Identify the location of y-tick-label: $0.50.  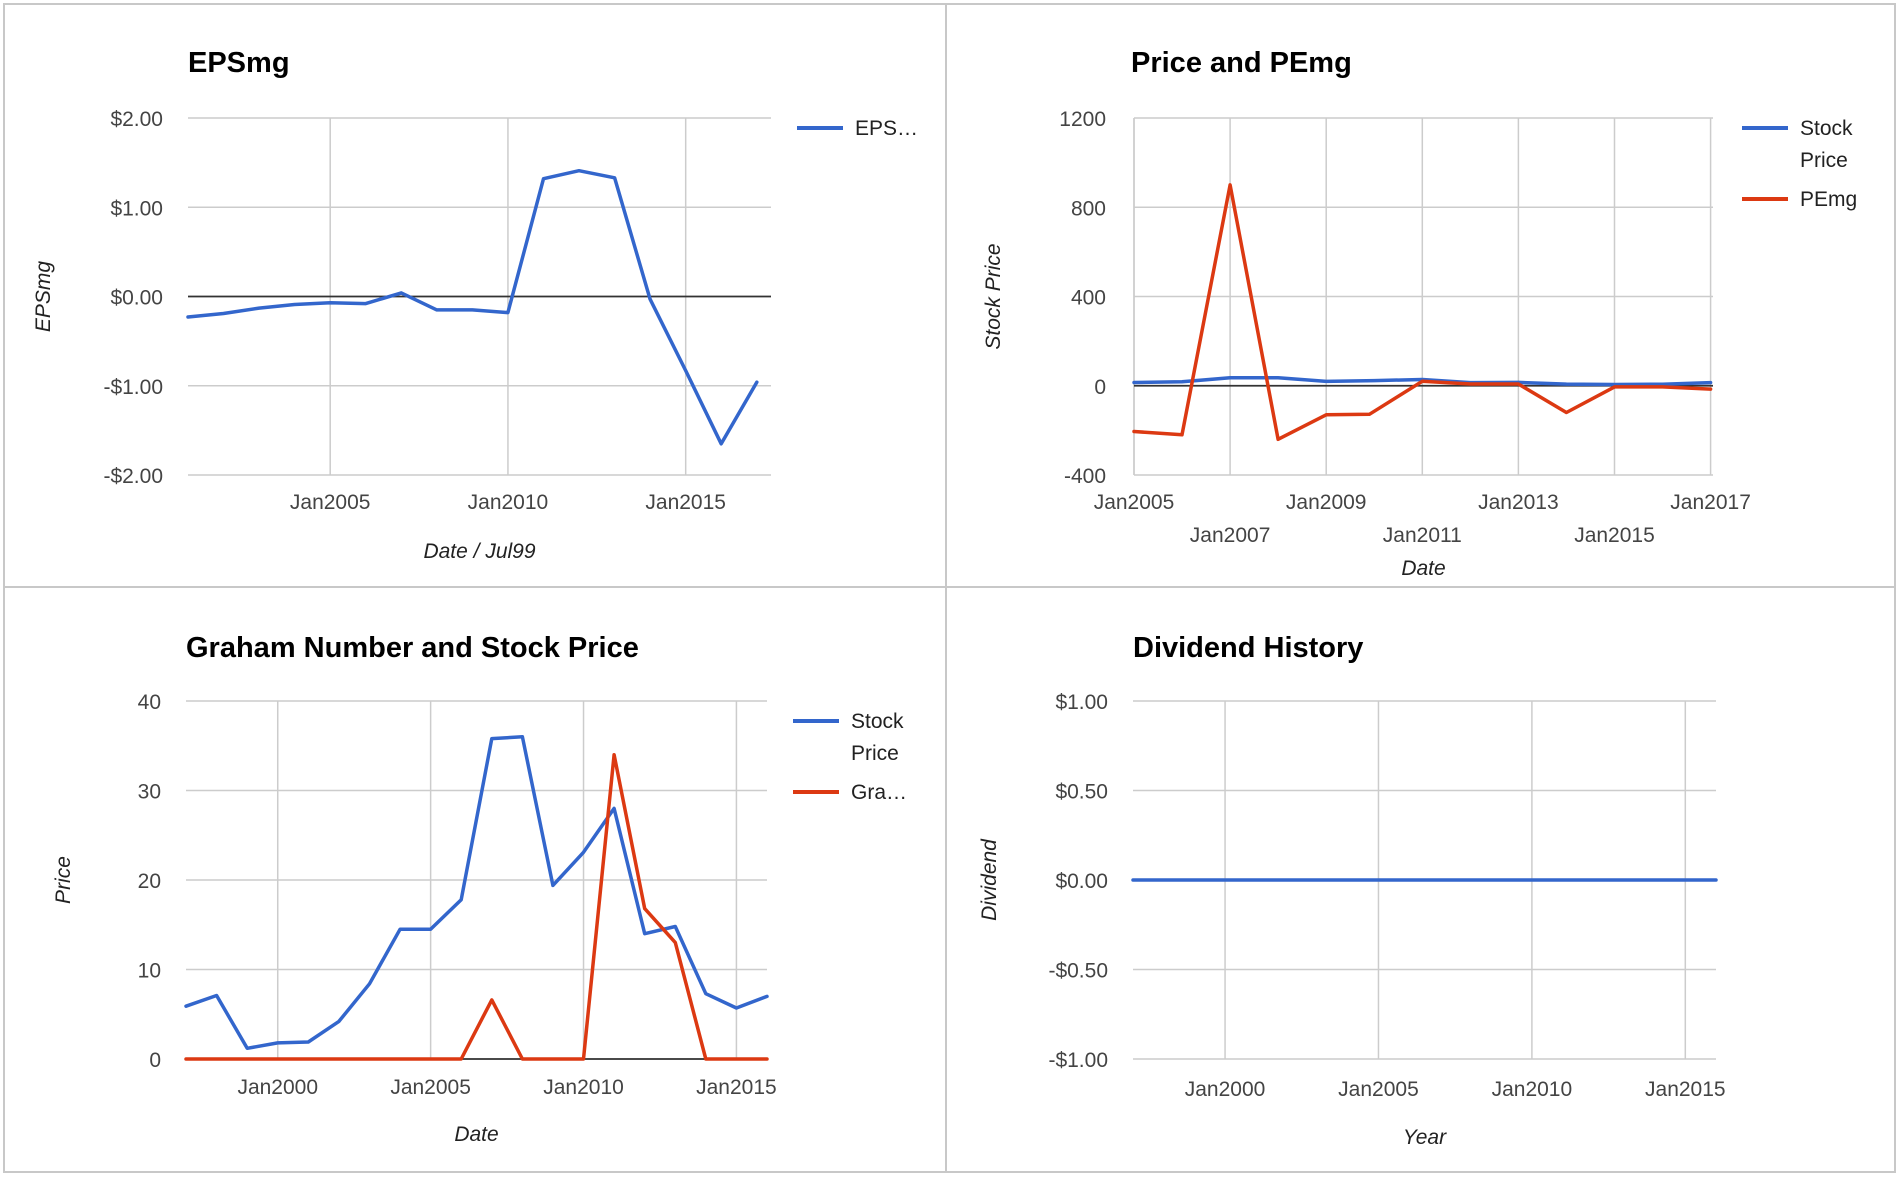
(1081, 792).